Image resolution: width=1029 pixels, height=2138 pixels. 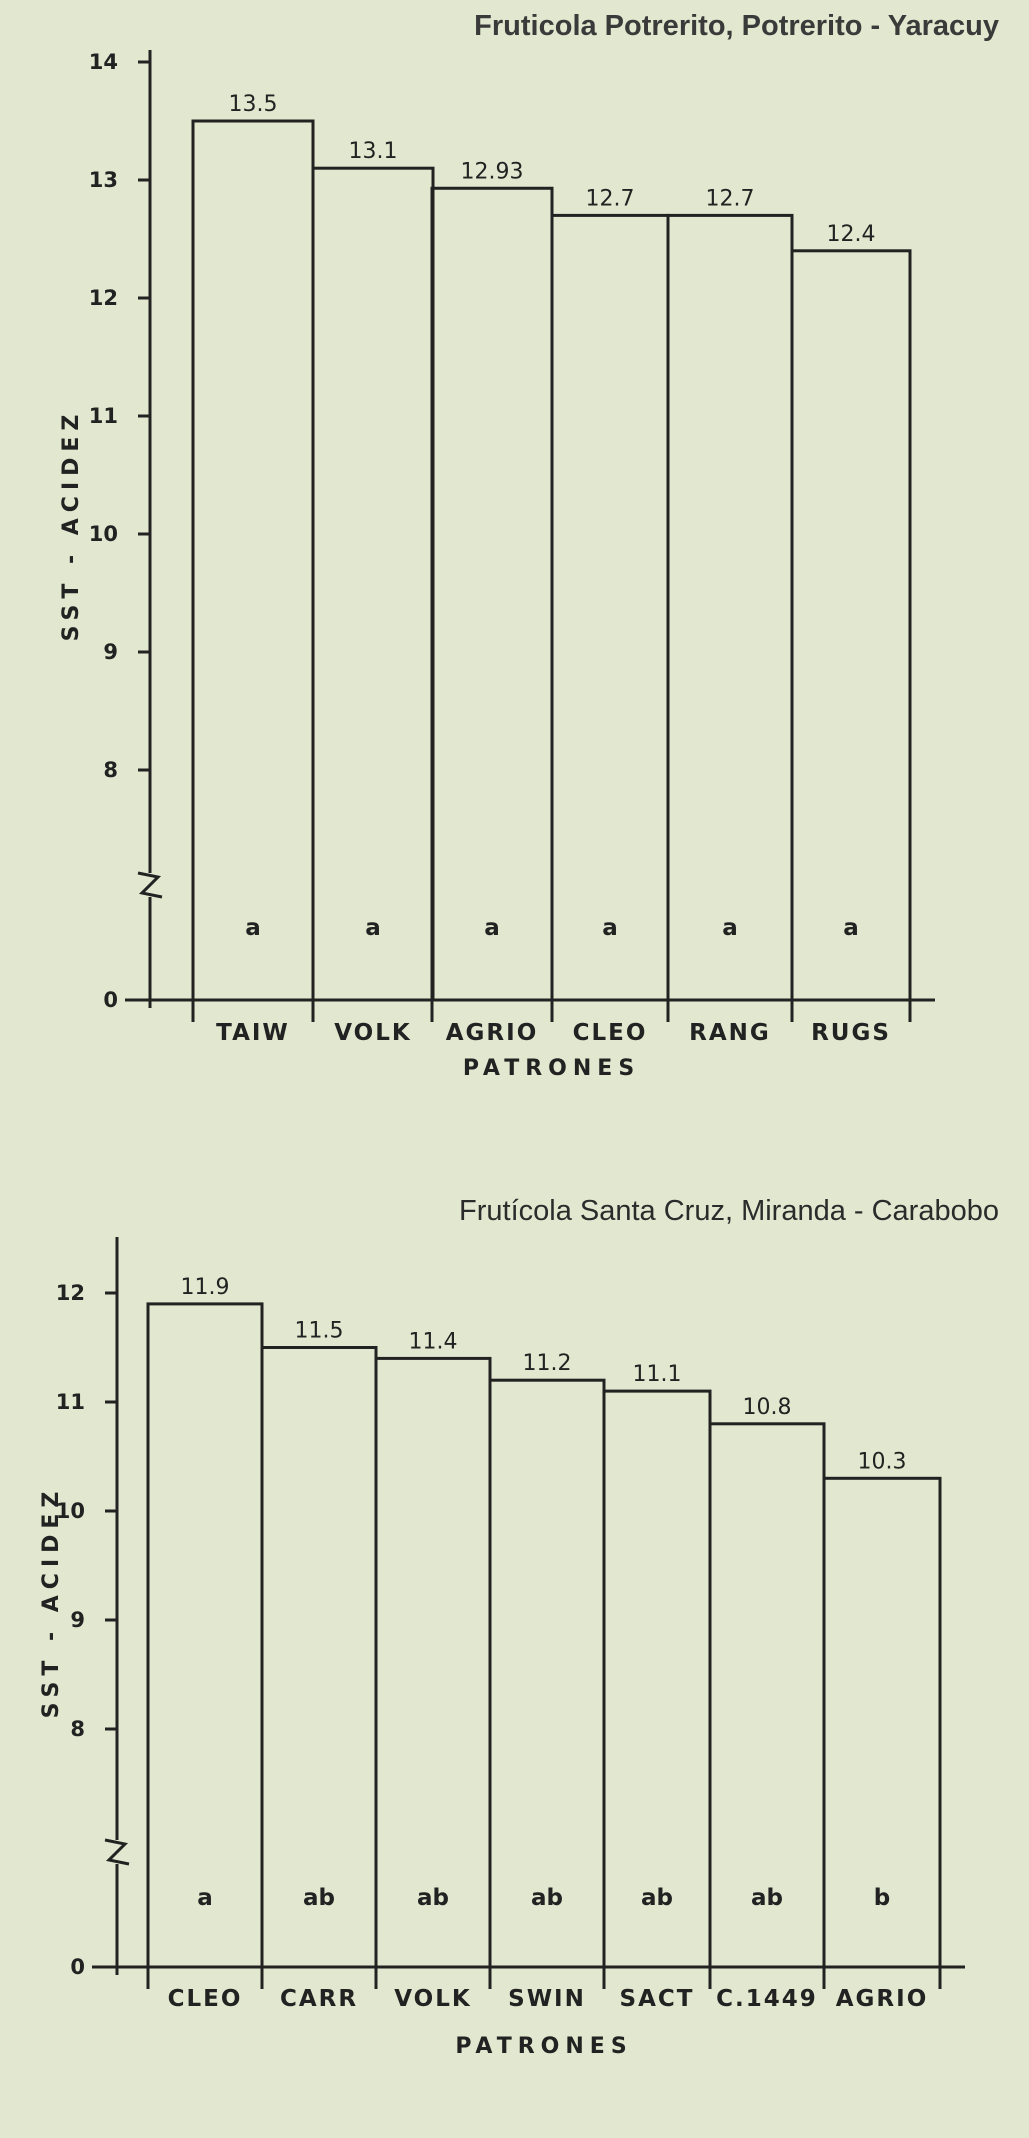 What do you see at coordinates (851, 1033) in the screenshot?
I see `x-tick-label: RUGS` at bounding box center [851, 1033].